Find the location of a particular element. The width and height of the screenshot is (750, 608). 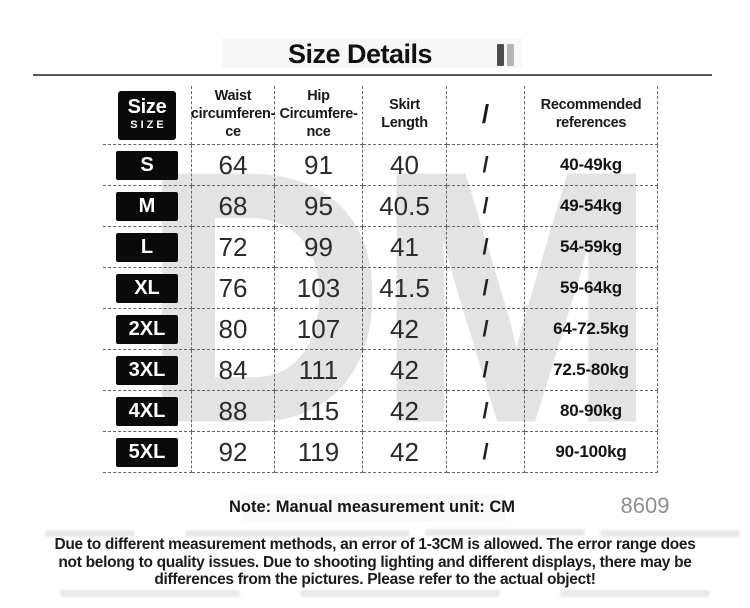

cell-hip: 91 is located at coordinates (319, 165).